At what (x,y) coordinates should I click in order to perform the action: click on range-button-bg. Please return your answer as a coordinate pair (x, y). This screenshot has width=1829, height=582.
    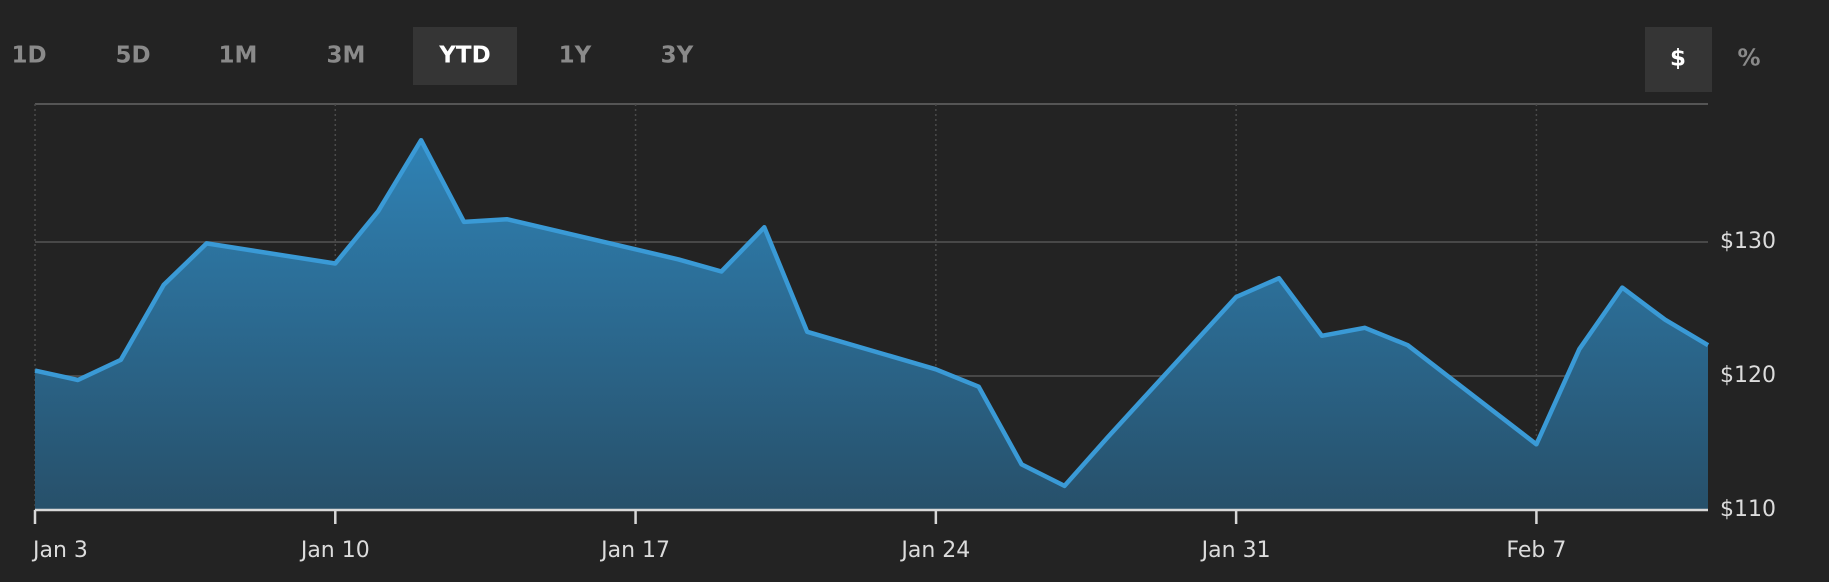
    Looking at the image, I should click on (465, 56).